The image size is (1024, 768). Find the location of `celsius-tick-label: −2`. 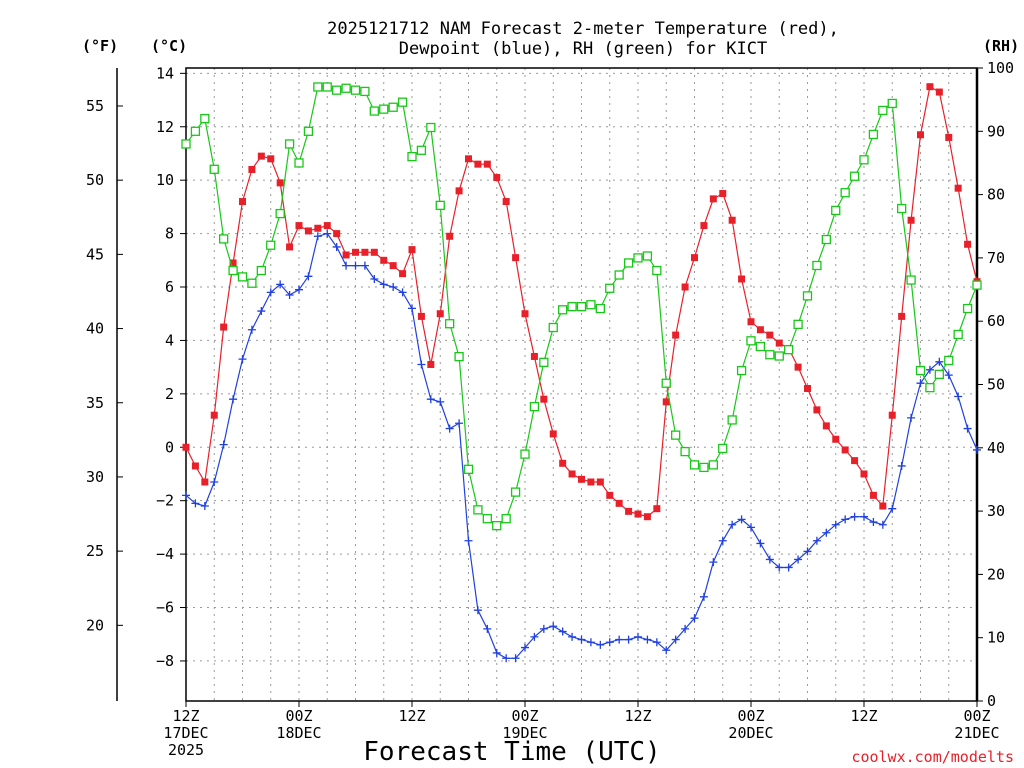

celsius-tick-label: −2 is located at coordinates (165, 501).